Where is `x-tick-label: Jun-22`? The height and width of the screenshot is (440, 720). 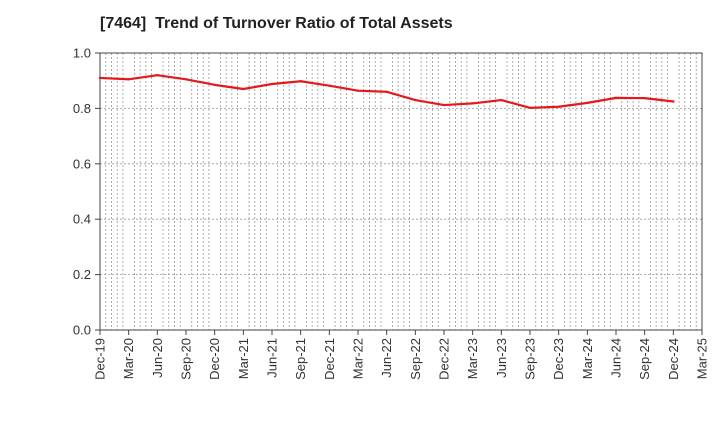 x-tick-label: Jun-22 is located at coordinates (386, 358).